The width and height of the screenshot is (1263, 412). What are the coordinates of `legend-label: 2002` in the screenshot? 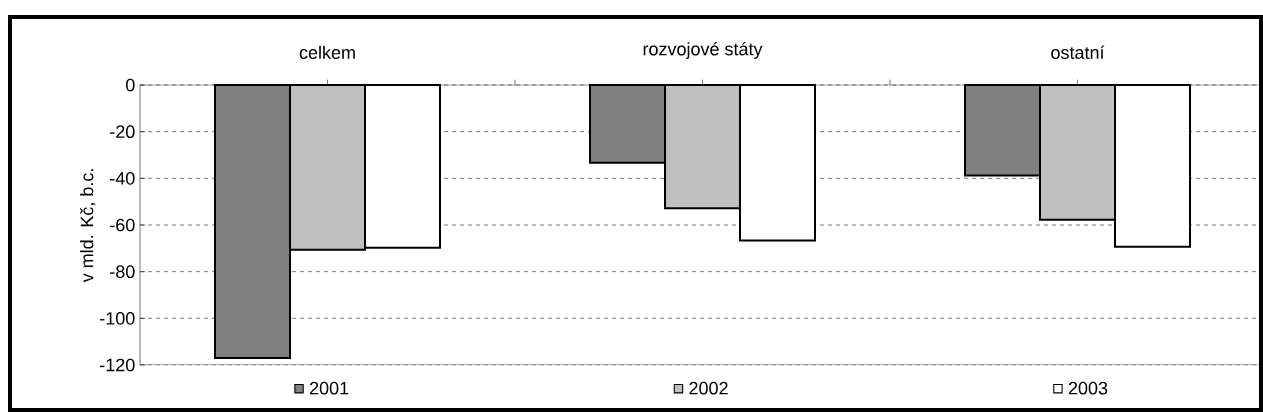 It's located at (708, 388).